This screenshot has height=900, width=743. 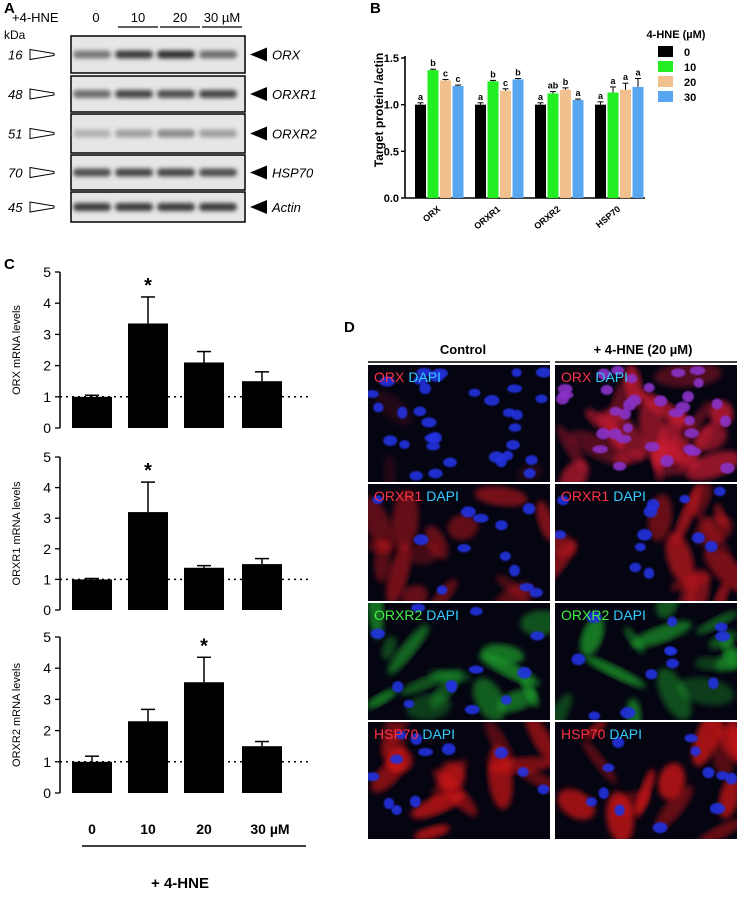 What do you see at coordinates (690, 83) in the screenshot?
I see `chart-b-legend-label: 20` at bounding box center [690, 83].